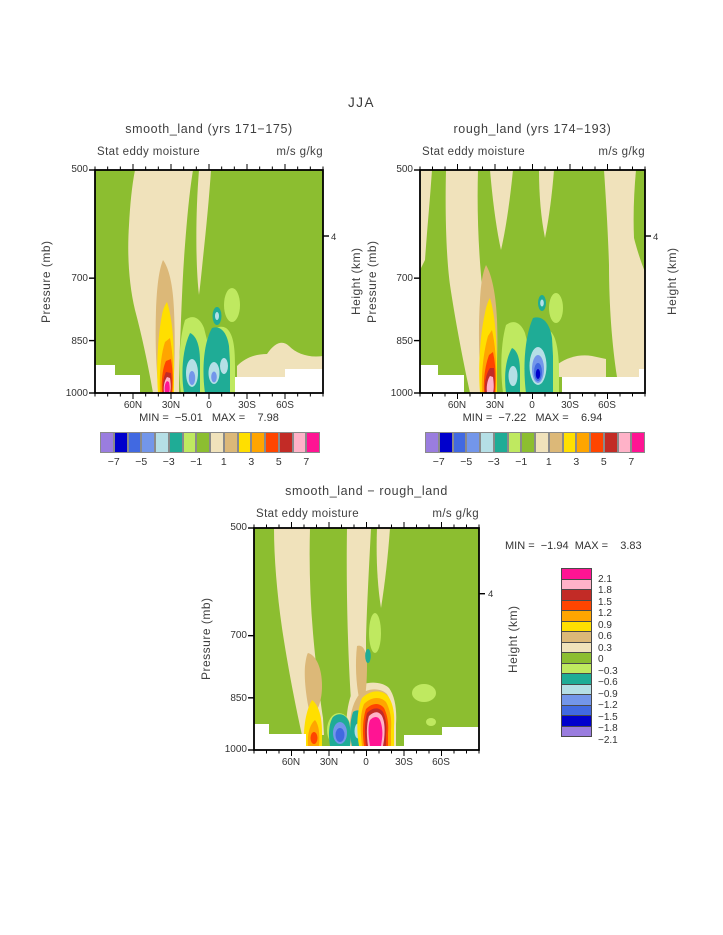  What do you see at coordinates (605, 613) in the screenshot?
I see `colorbar-tick-label: 1.2` at bounding box center [605, 613].